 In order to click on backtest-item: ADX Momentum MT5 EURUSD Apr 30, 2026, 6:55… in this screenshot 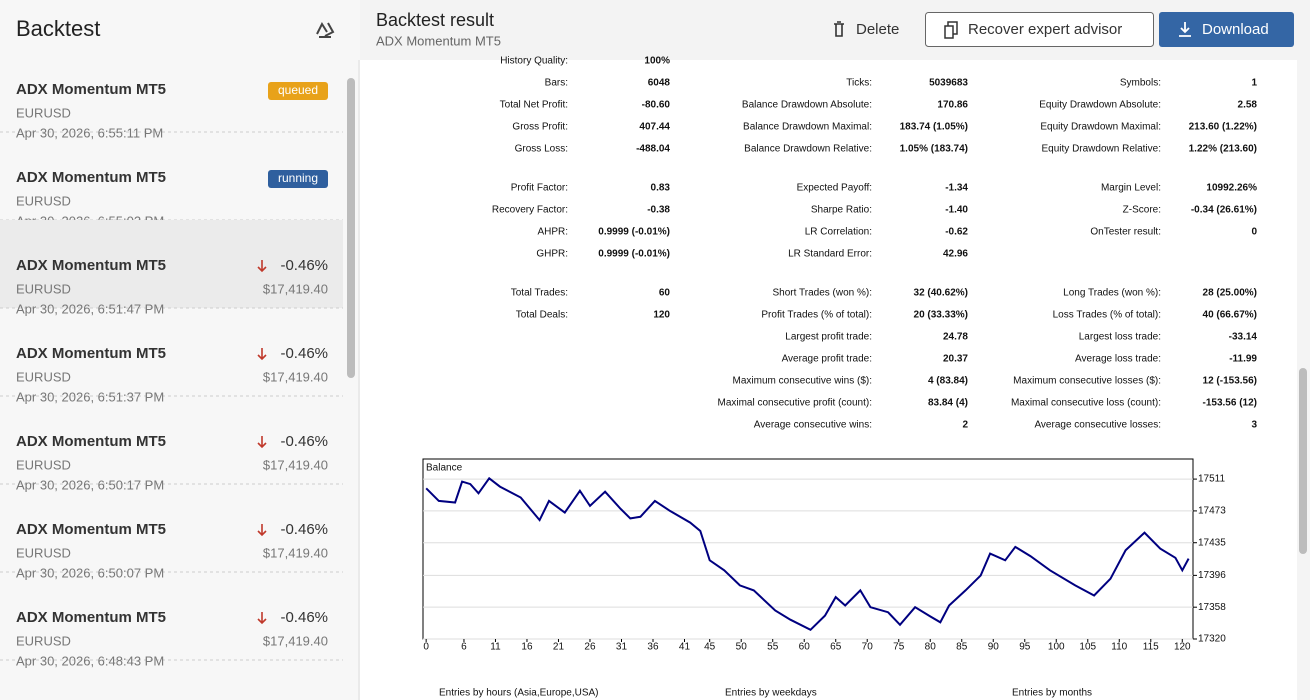, I will do `click(171, 110)`.